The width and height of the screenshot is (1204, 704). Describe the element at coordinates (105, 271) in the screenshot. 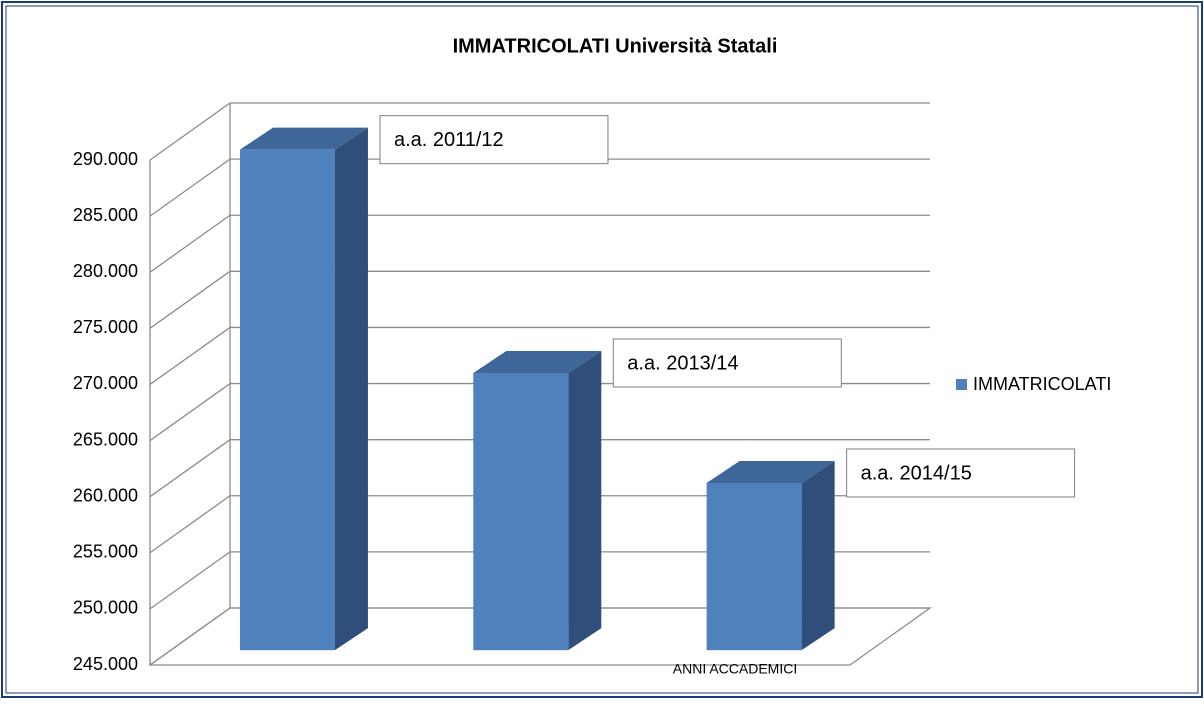

I see `y-tick-label: 280.000` at that location.